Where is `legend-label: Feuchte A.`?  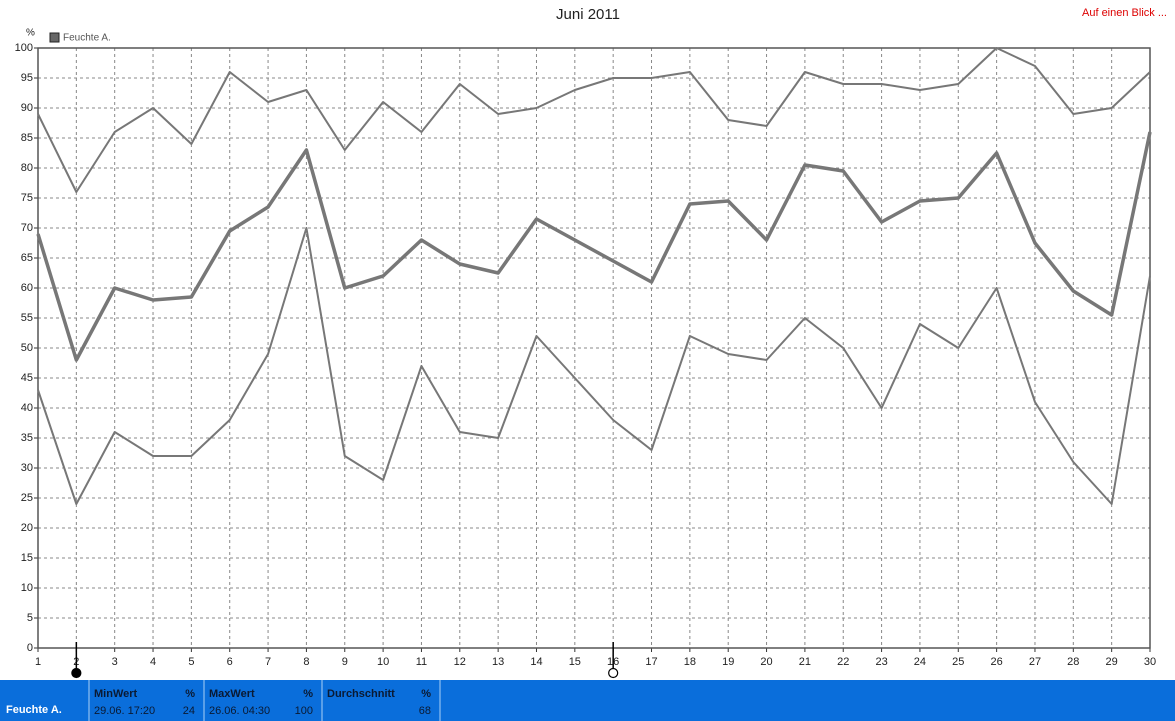
legend-label: Feuchte A. is located at coordinates (87, 38).